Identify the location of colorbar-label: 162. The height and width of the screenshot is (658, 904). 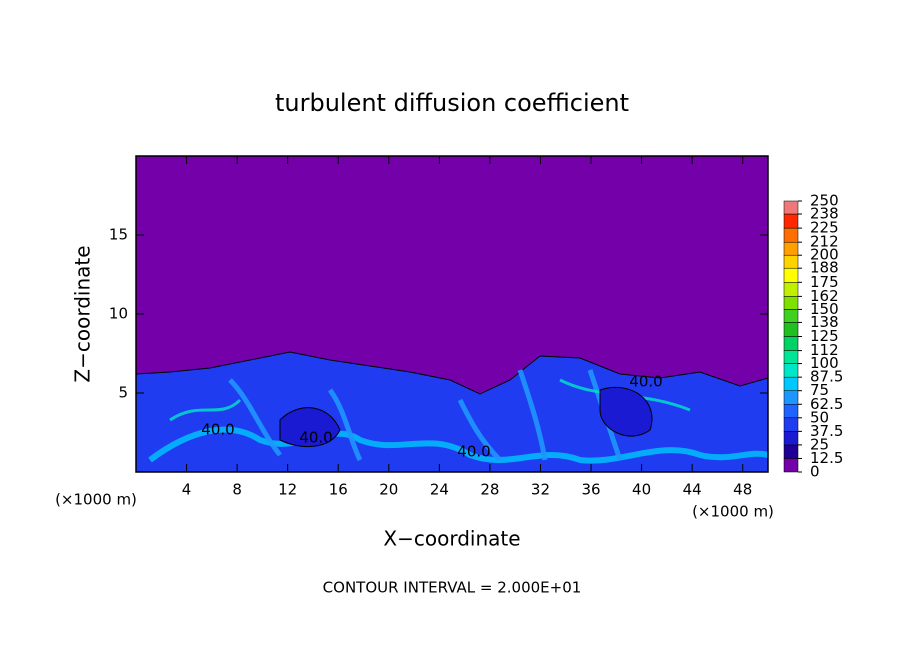
(824, 296).